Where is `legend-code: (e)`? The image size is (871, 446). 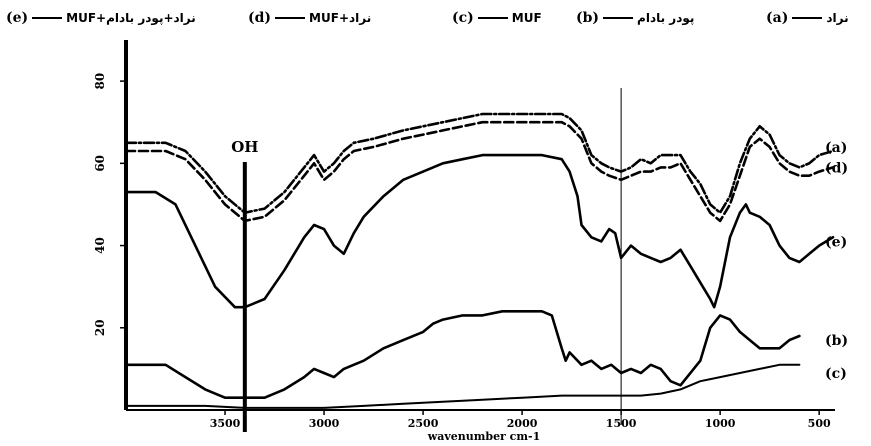
legend-code: (e) is located at coordinates (17, 18).